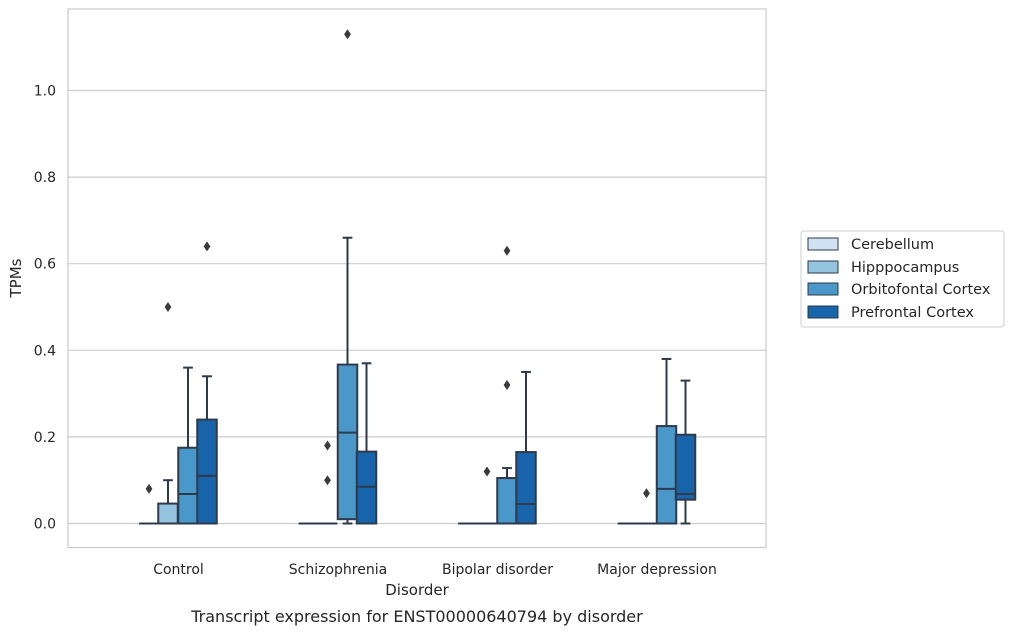  I want to click on y-tick-label: 1.0, so click(45, 92).